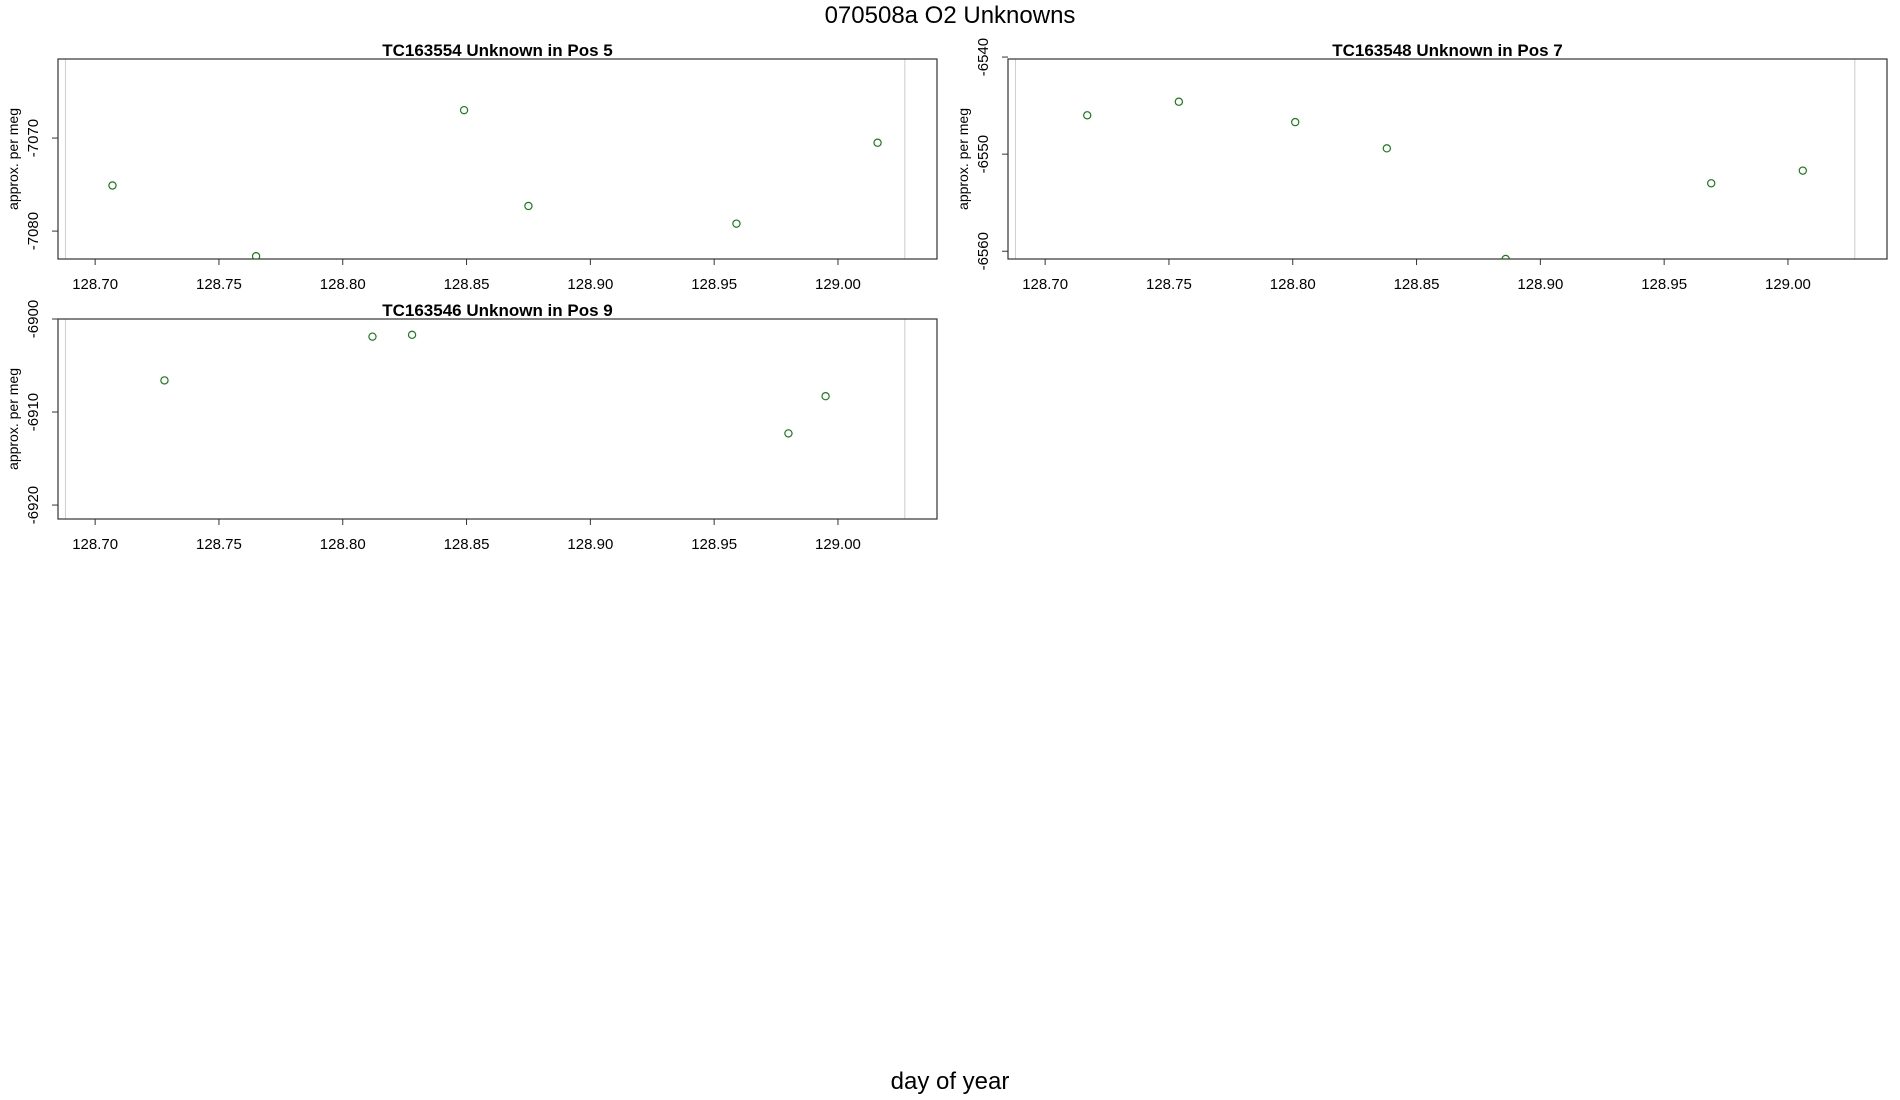 The image size is (1900, 1100). I want to click on panel-title: TC163546 Unknown in Pos 9, so click(497, 310).